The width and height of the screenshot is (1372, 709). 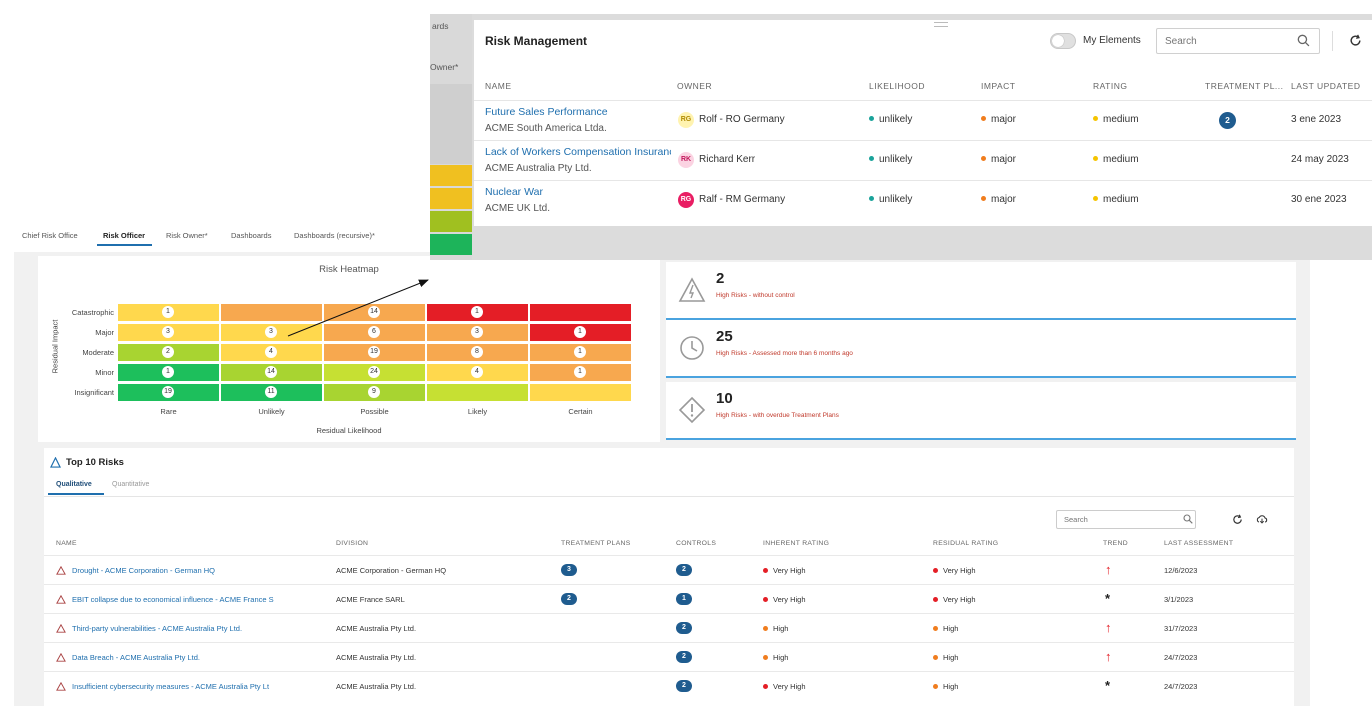 I want to click on risk-name-link: Lack of Workers Compensation Insurance, so click(x=578, y=152).